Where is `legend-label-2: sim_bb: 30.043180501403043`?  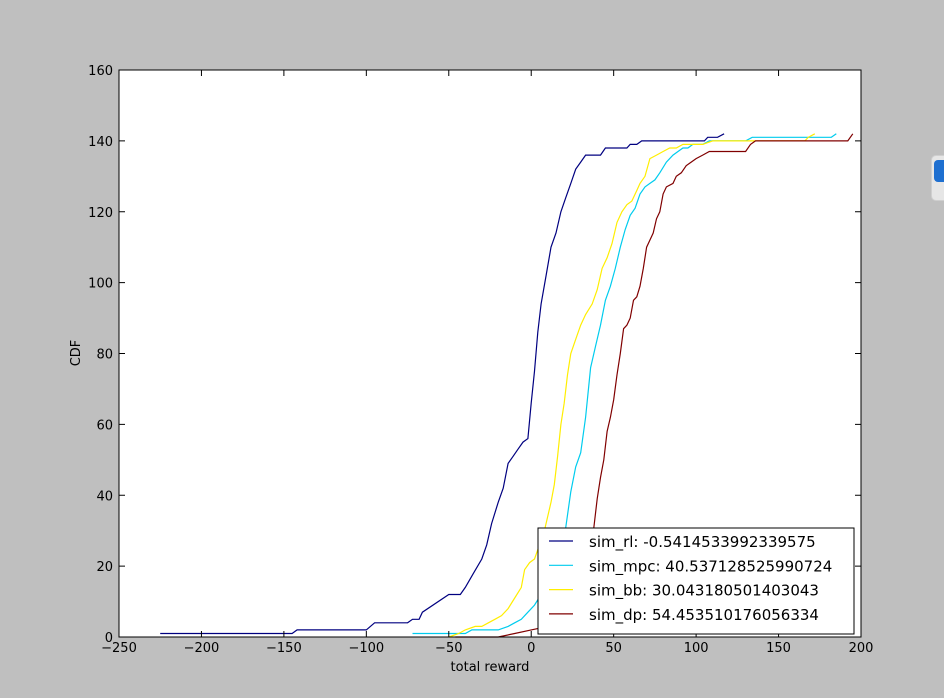
legend-label-2: sim_bb: 30.043180501403043 is located at coordinates (704, 591).